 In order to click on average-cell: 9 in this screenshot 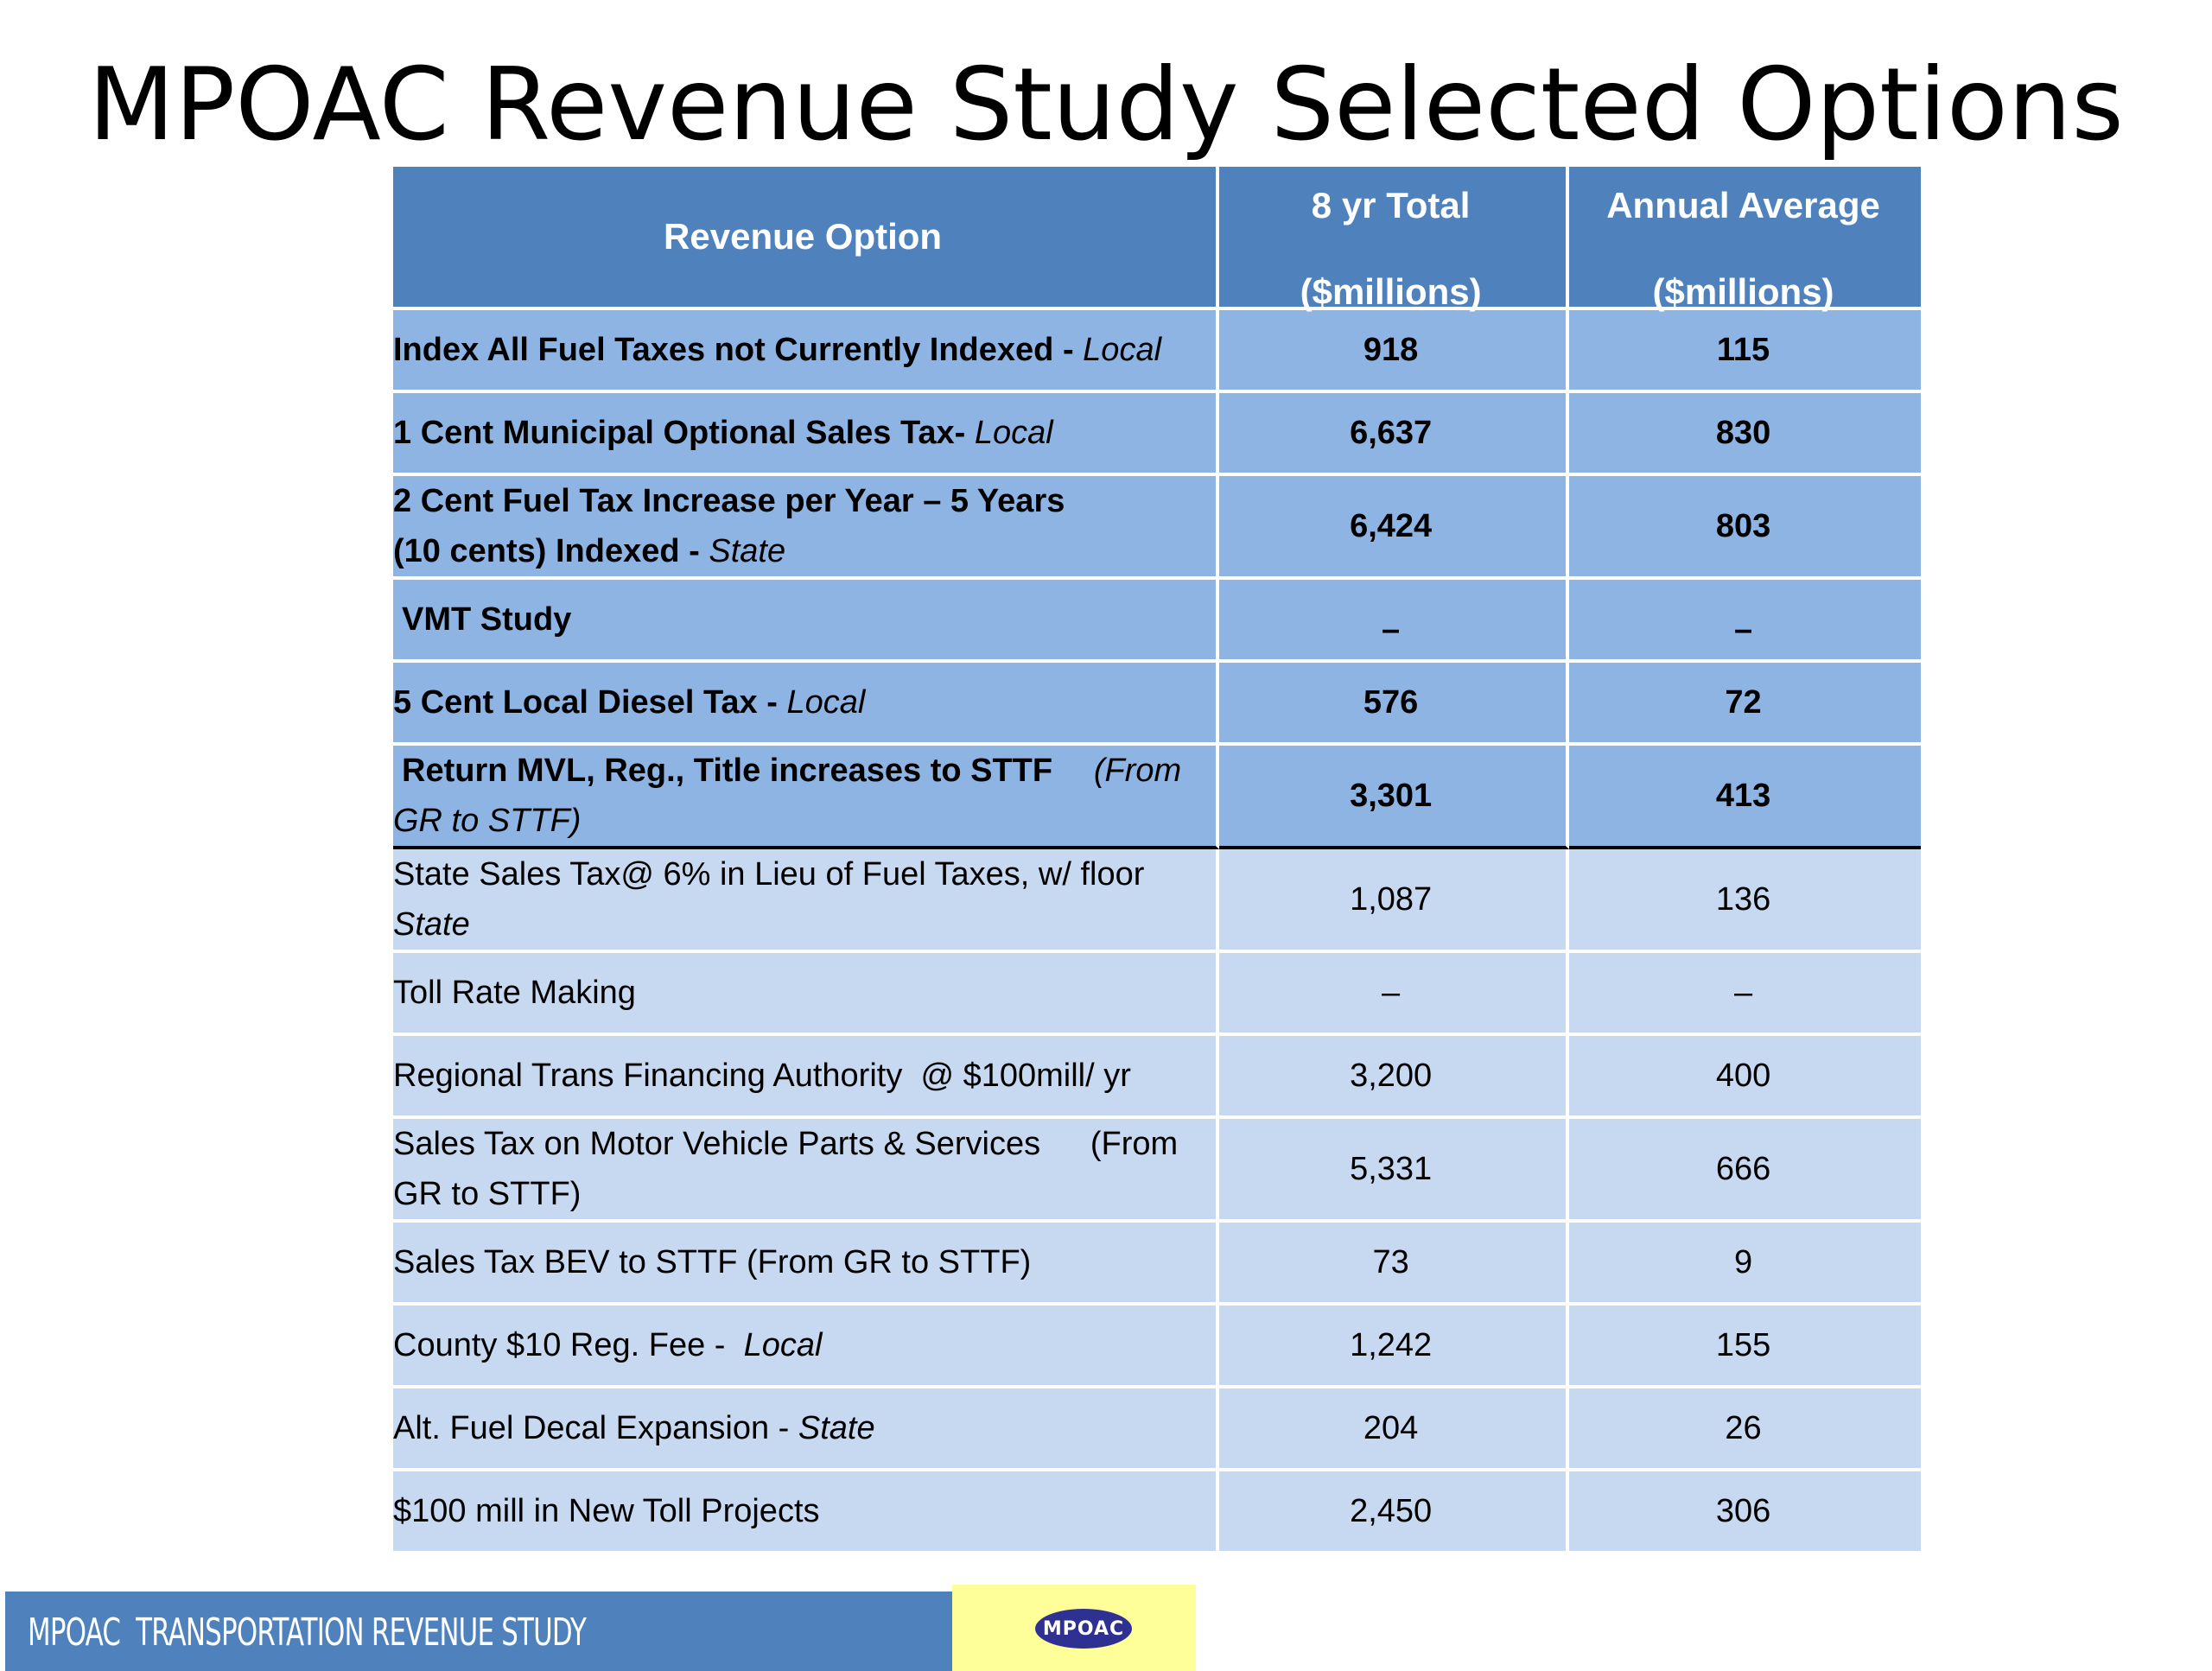, I will do `click(1745, 1264)`.